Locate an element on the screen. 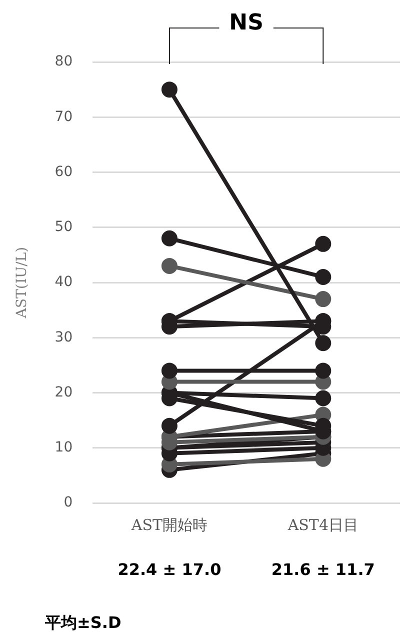 This screenshot has width=416, height=639. y-tick-label: 40 is located at coordinates (63, 282).